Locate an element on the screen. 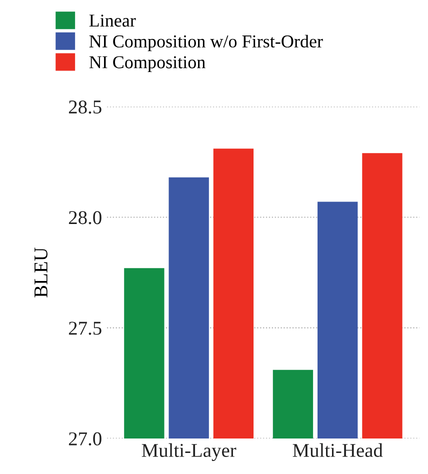 Image resolution: width=428 pixels, height=474 pixels. y-axis-title: BLEU is located at coordinates (41, 273).